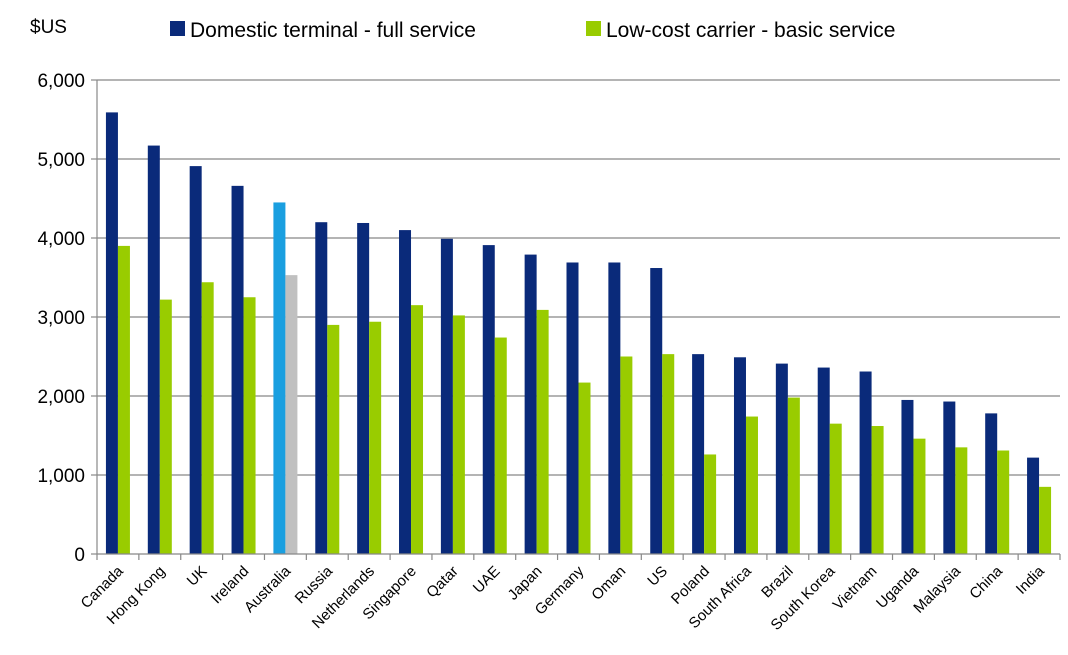  What do you see at coordinates (656, 411) in the screenshot?
I see `bar-domestic-us` at bounding box center [656, 411].